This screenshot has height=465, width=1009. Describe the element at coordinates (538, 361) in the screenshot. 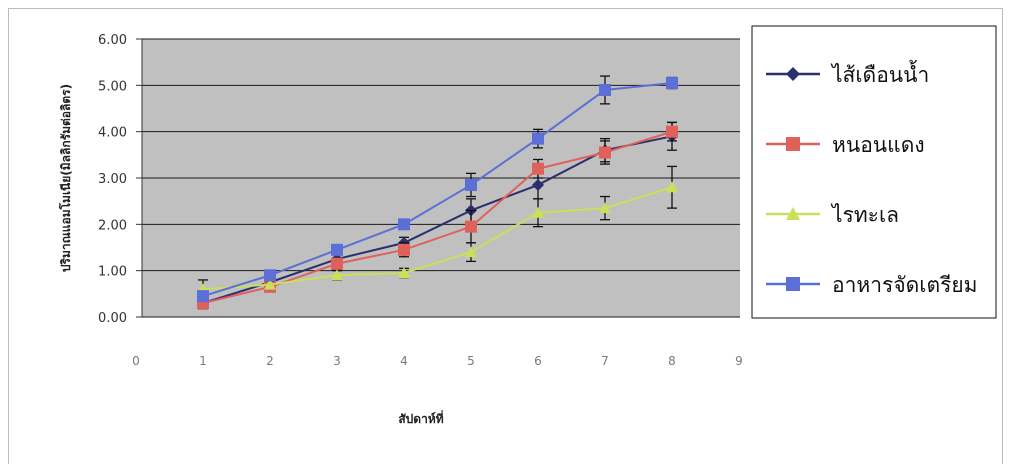

I see `x-tick-label: 6` at that location.